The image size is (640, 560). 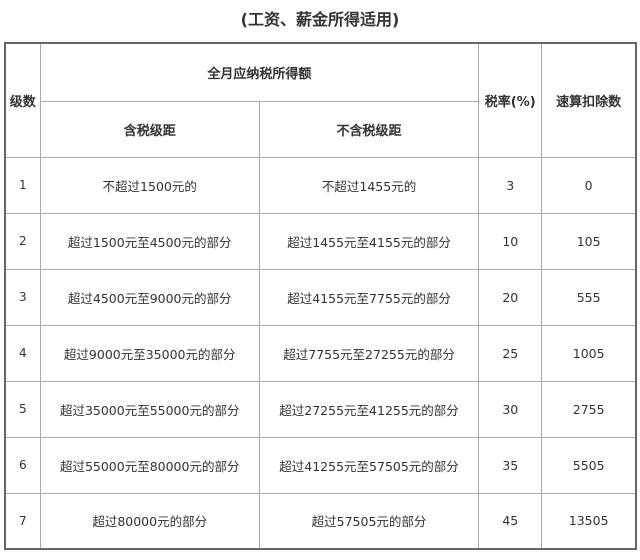 I want to click on cell-tax-excluded: 超过41255元至57505元的部分, so click(x=369, y=465).